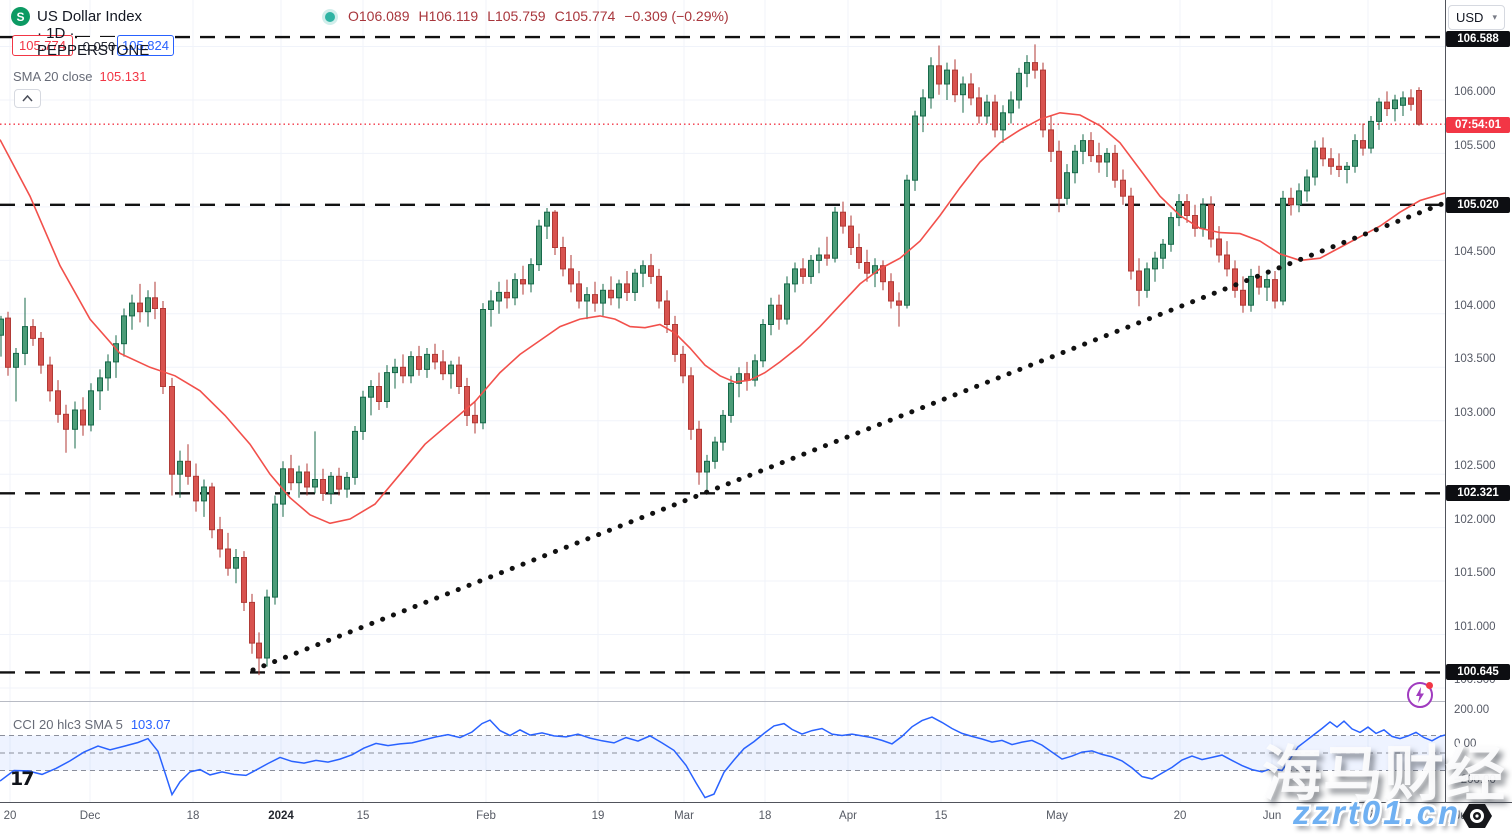  I want to click on price-level-badge: 100.645, so click(1478, 672).